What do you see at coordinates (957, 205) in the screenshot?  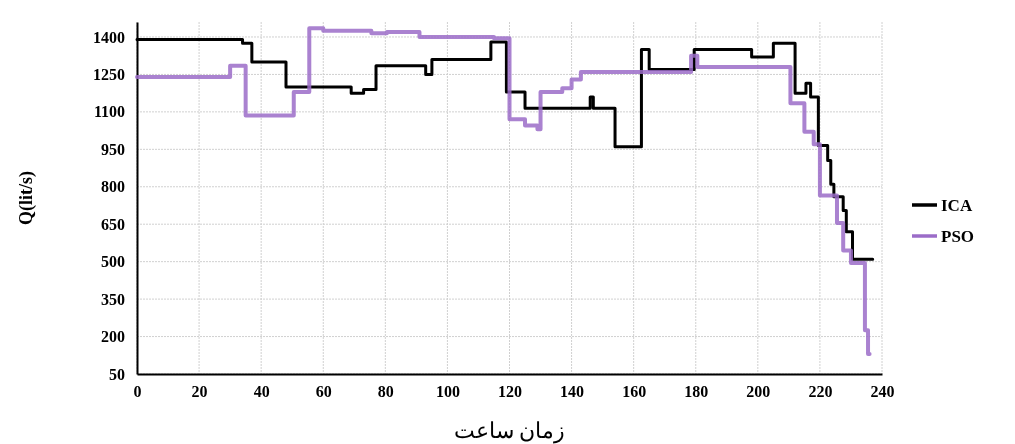 I see `legend-label: ICA` at bounding box center [957, 205].